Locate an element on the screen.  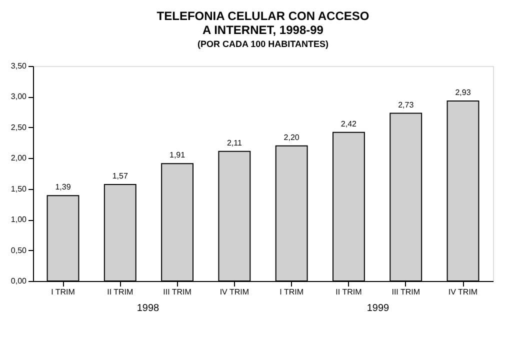
y-tick-label: 1,50 is located at coordinates (19, 189).